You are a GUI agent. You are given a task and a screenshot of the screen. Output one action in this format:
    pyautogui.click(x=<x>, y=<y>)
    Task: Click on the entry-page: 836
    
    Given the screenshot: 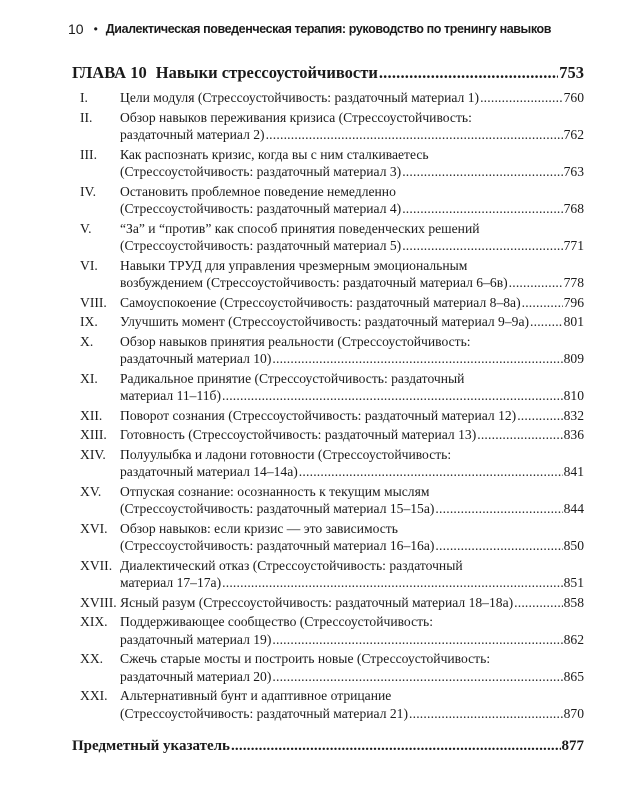 What is the action you would take?
    pyautogui.click(x=573, y=434)
    